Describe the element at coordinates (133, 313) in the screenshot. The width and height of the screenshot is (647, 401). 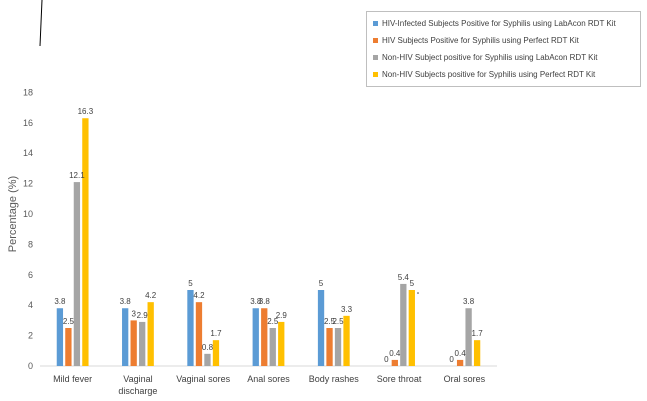
I see `data-label: 3` at that location.